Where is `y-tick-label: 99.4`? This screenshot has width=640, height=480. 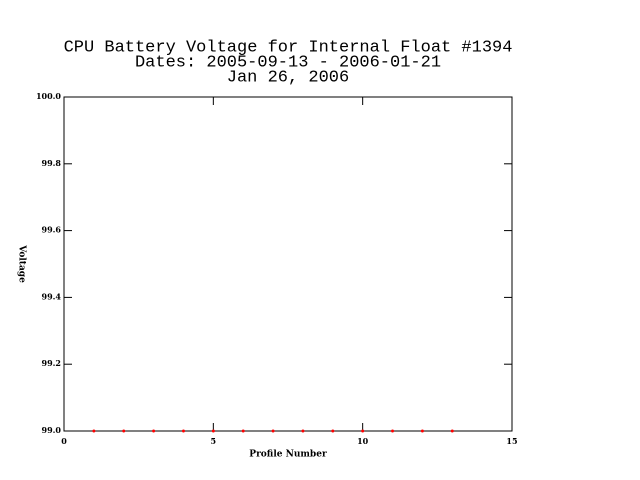 y-tick-label: 99.4 is located at coordinates (52, 296).